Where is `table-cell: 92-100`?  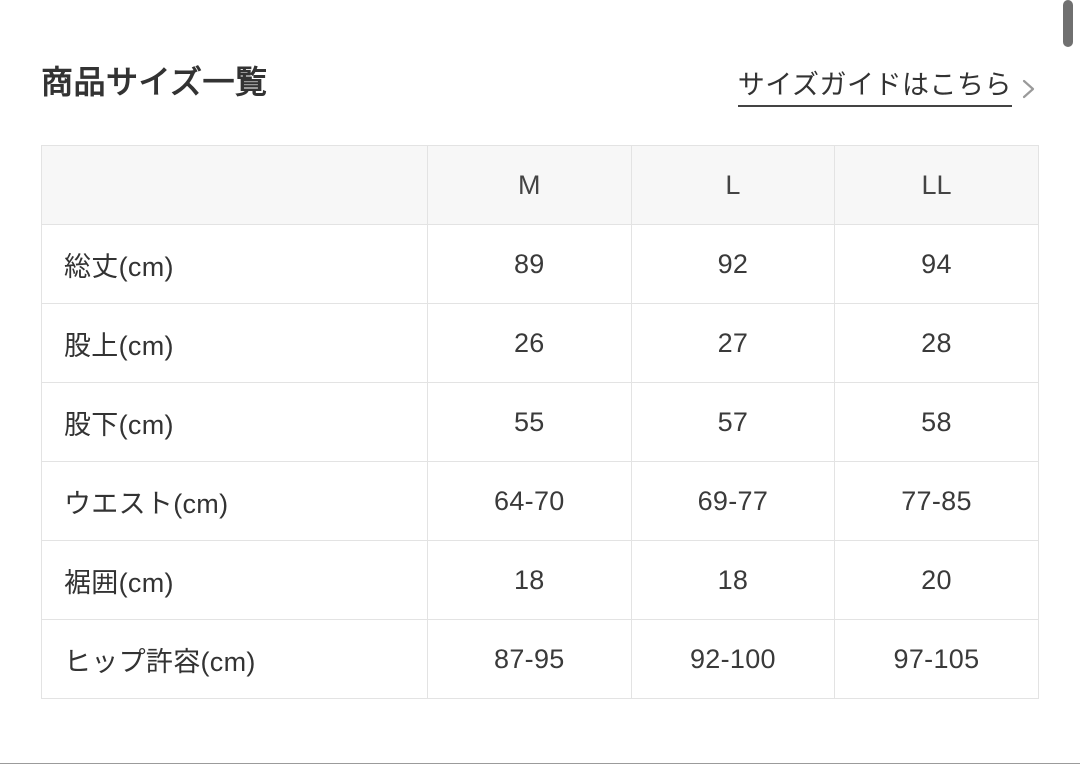 table-cell: 92-100 is located at coordinates (733, 659).